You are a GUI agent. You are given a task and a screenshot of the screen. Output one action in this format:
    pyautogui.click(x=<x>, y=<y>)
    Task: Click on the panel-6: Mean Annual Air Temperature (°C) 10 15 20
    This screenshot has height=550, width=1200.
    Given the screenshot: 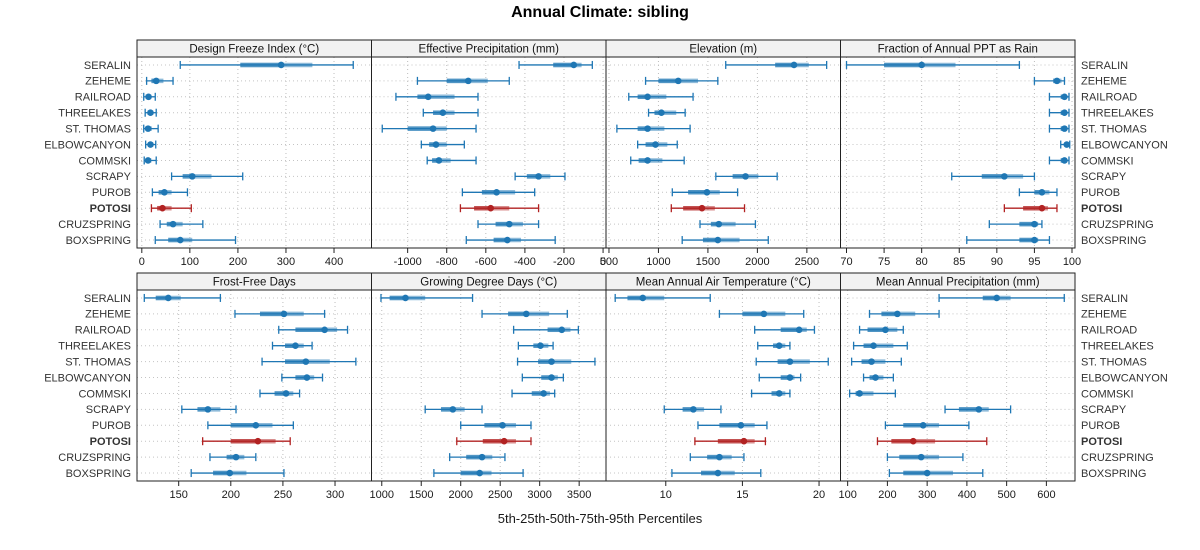 What is the action you would take?
    pyautogui.click(x=723, y=386)
    